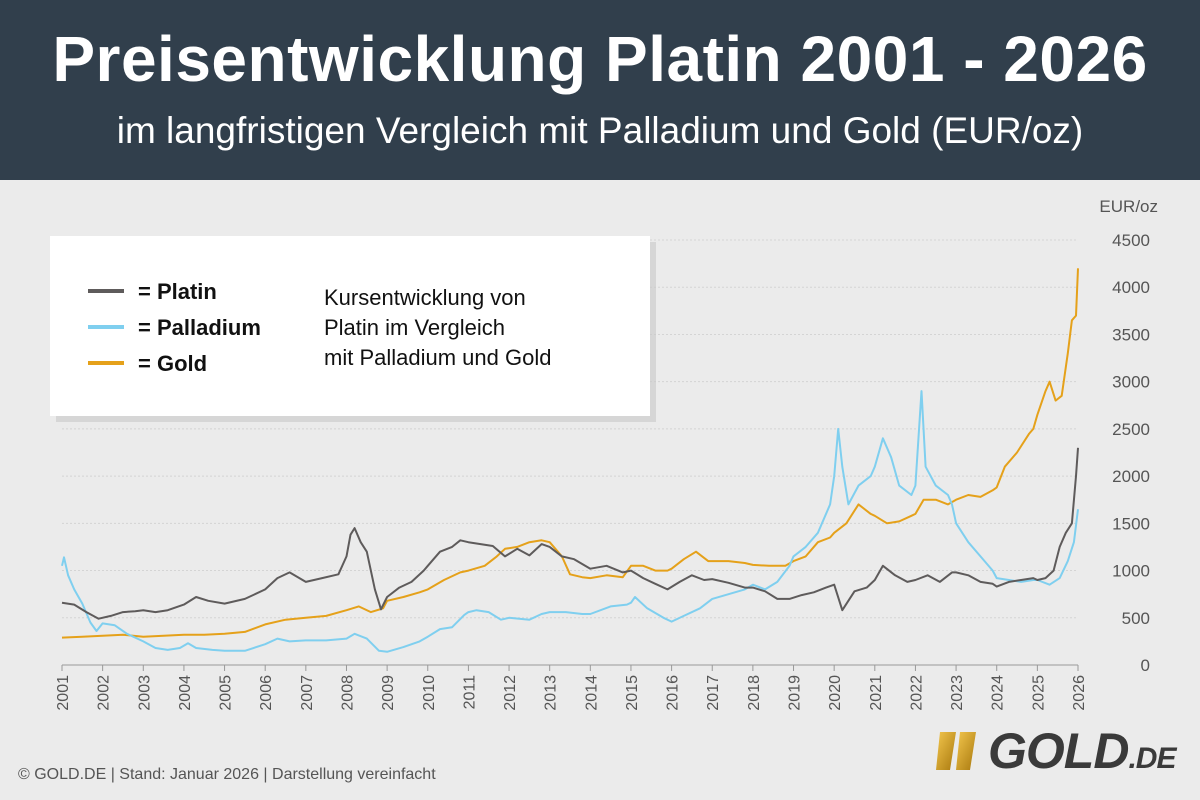  I want to click on y-axis-label: EUR/oz, so click(1128, 206).